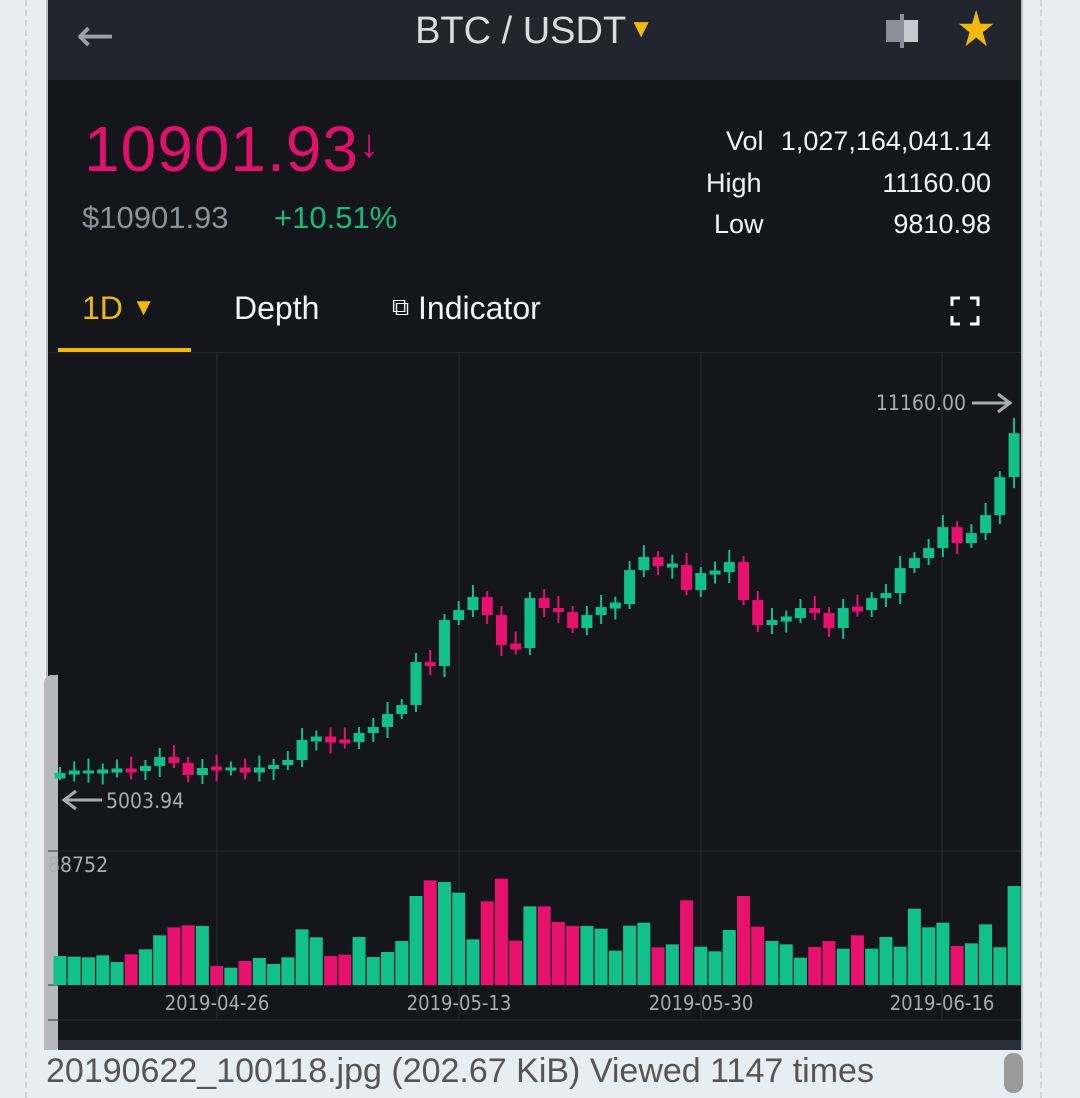 Image resolution: width=1080 pixels, height=1098 pixels. I want to click on high-value: 11160.00, so click(936, 183).